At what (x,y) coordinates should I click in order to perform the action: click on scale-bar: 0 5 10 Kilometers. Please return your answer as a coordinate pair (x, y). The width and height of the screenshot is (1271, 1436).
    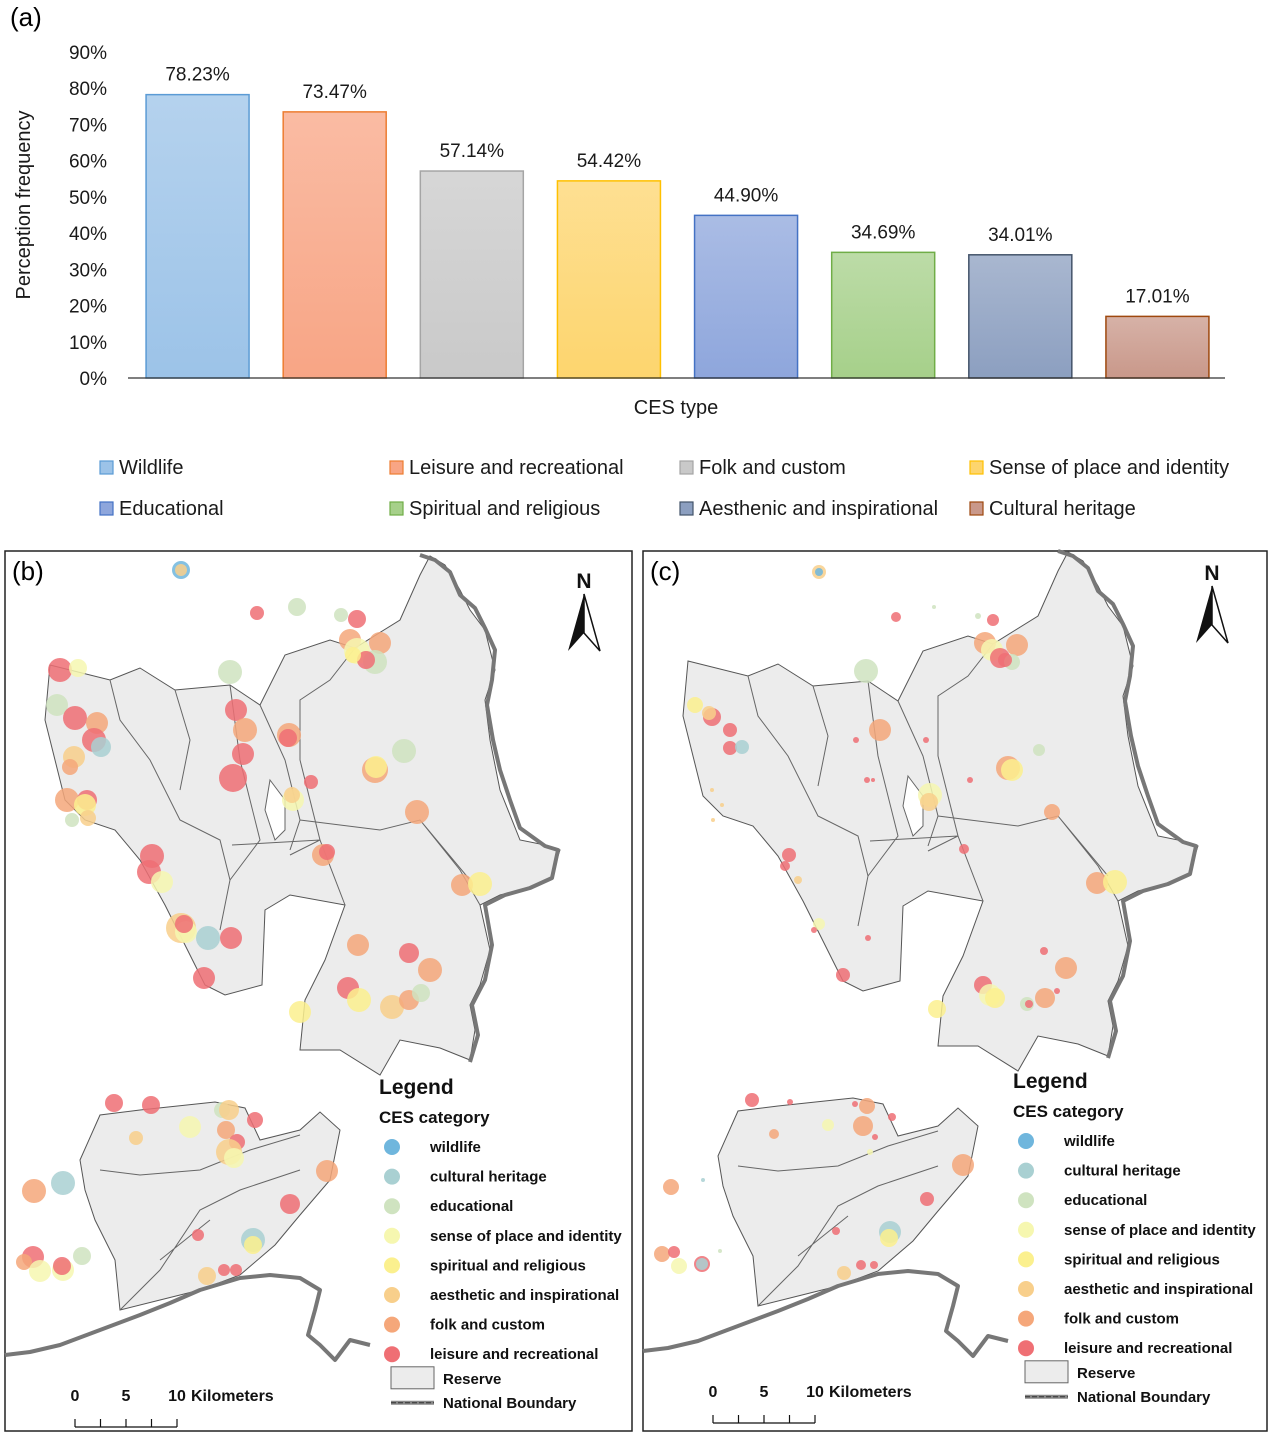
    Looking at the image, I should click on (810, 1404).